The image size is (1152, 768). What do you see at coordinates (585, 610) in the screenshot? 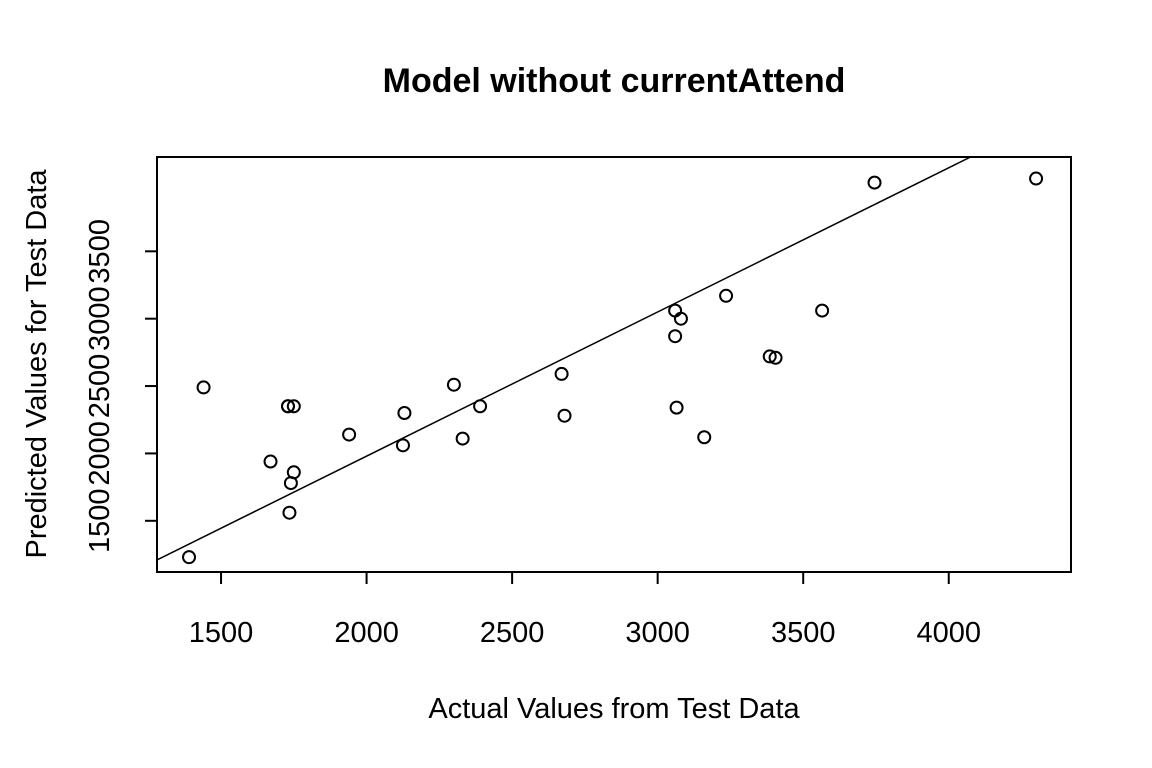
I see `x-axis: 1500 2000 2500 3000 3500 4000` at bounding box center [585, 610].